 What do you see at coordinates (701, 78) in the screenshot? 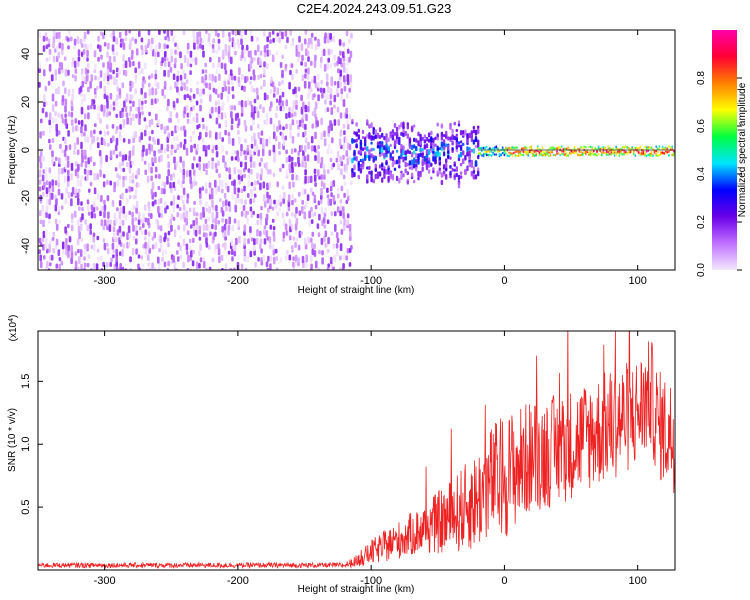
I see `colorbar-tick-label: 0.8` at bounding box center [701, 78].